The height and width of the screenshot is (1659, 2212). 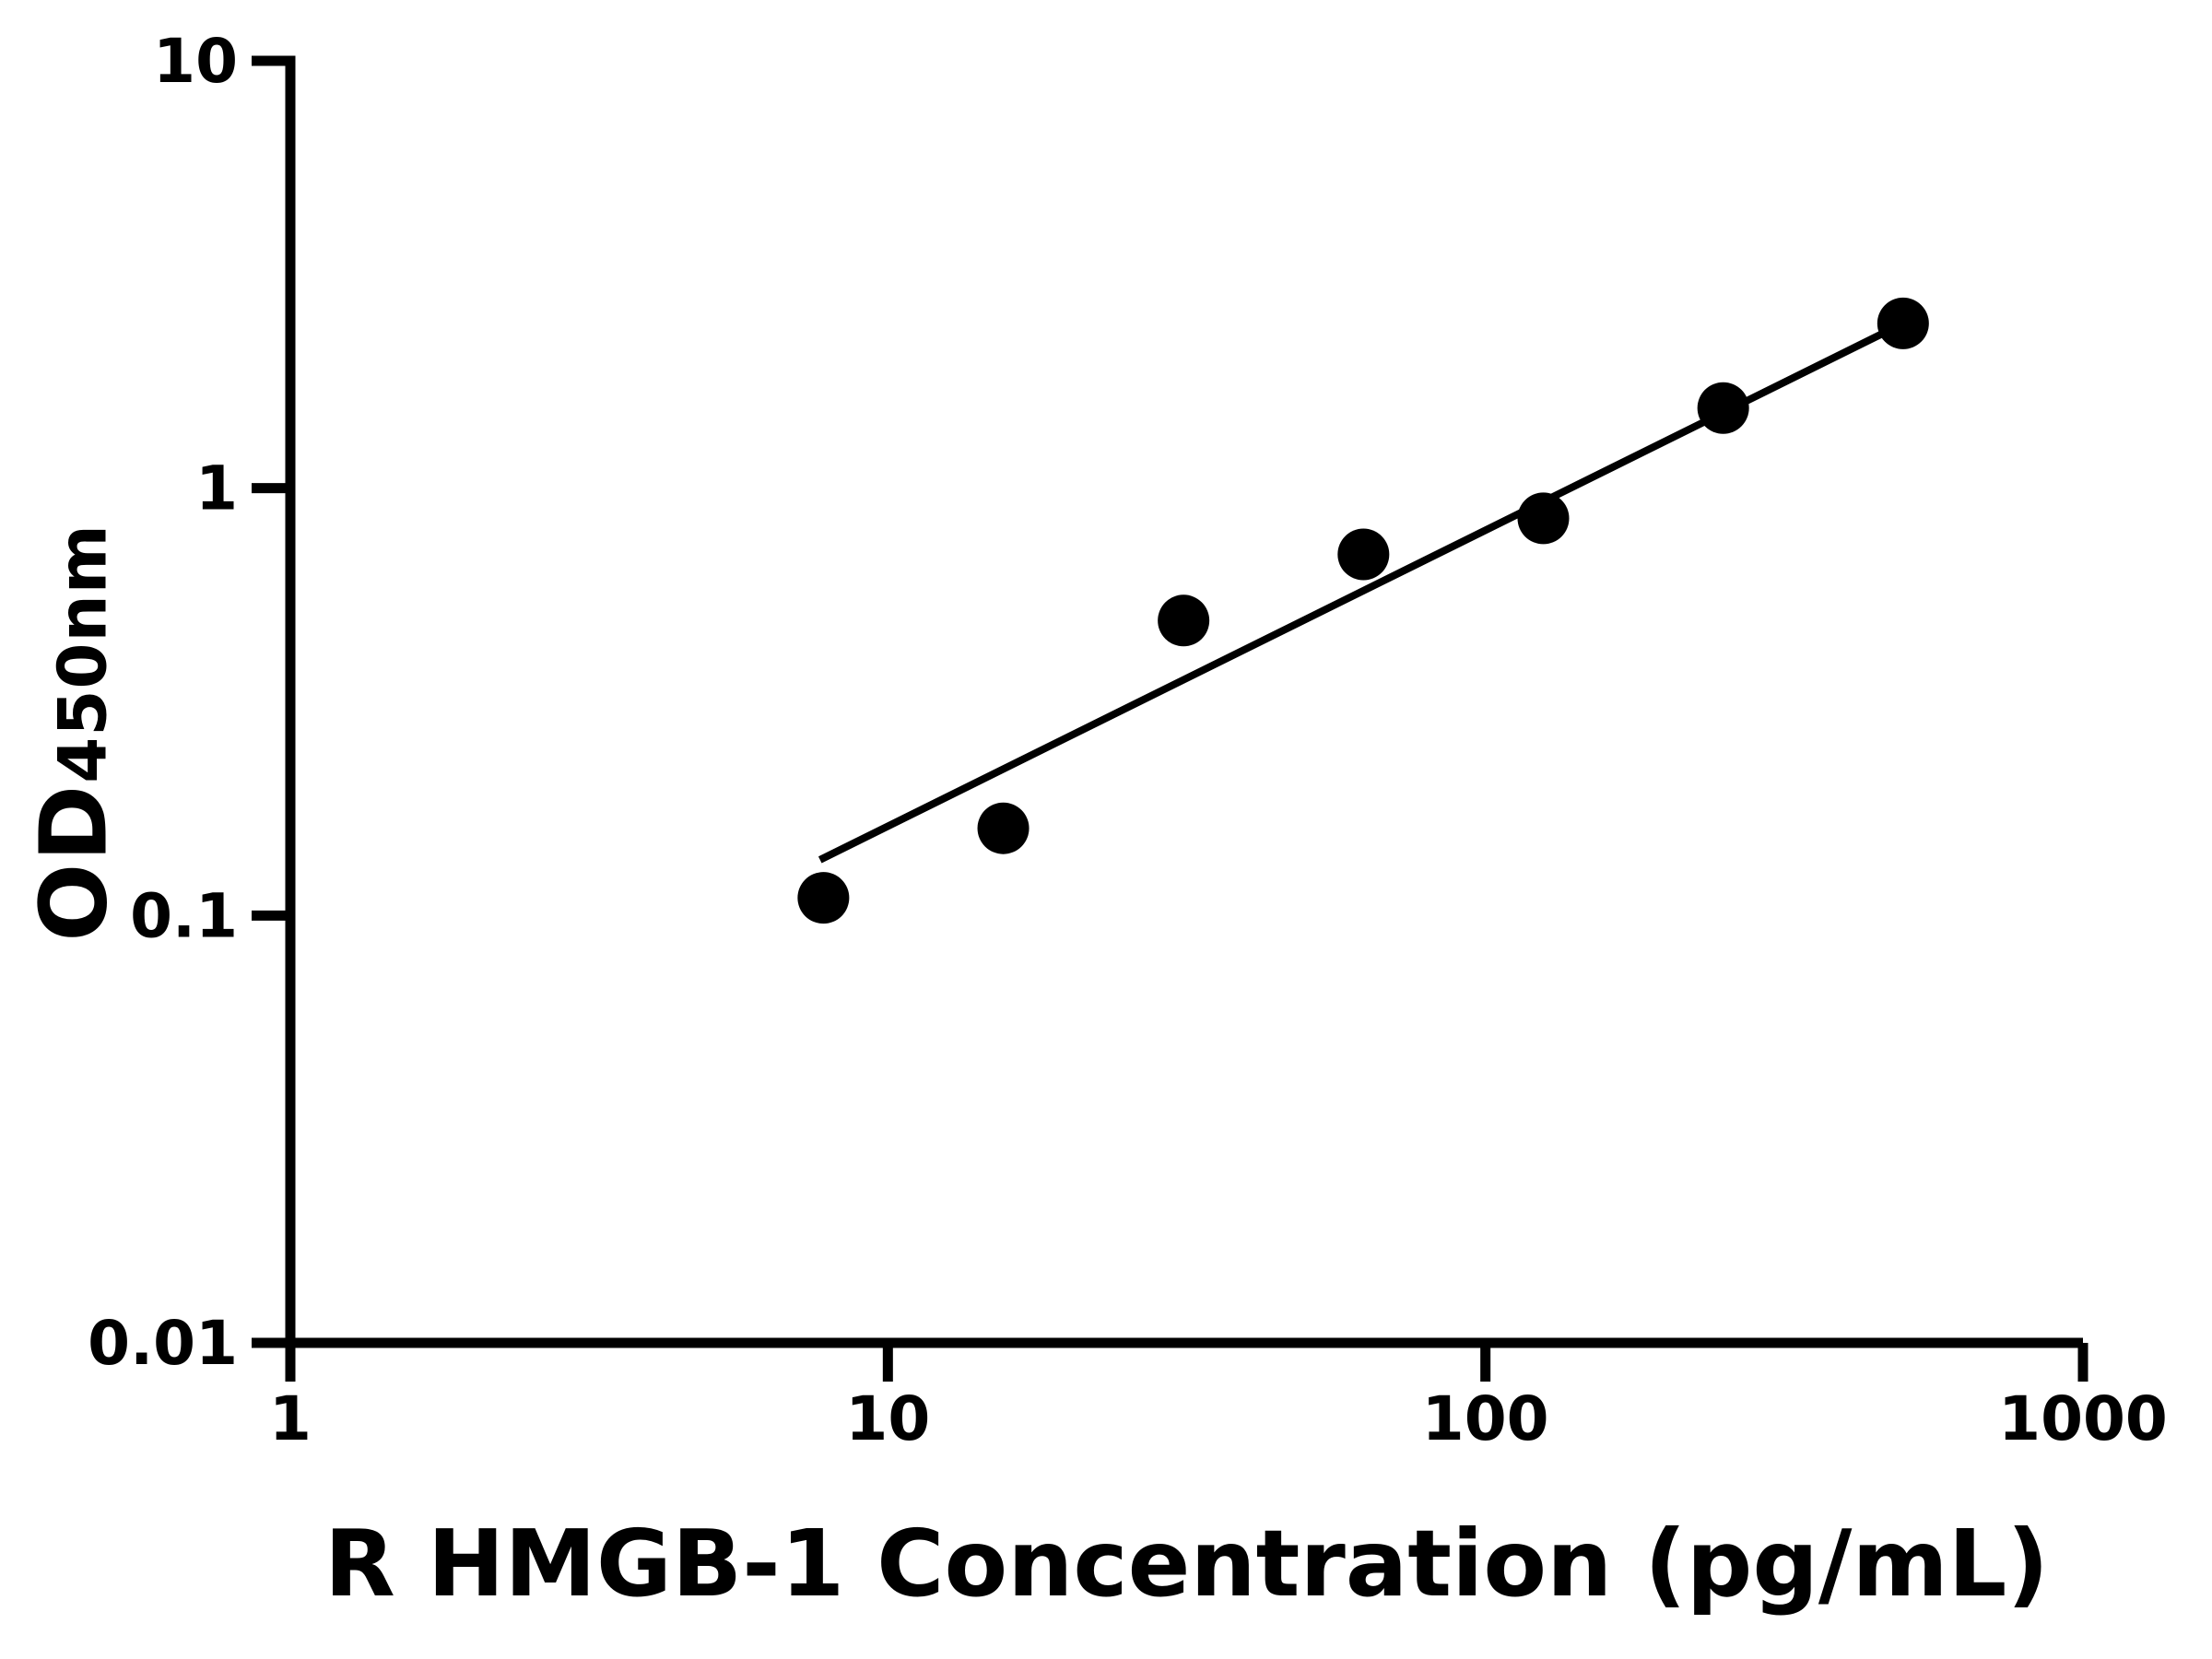 What do you see at coordinates (195, 61) in the screenshot?
I see `y-tick-label: 10` at bounding box center [195, 61].